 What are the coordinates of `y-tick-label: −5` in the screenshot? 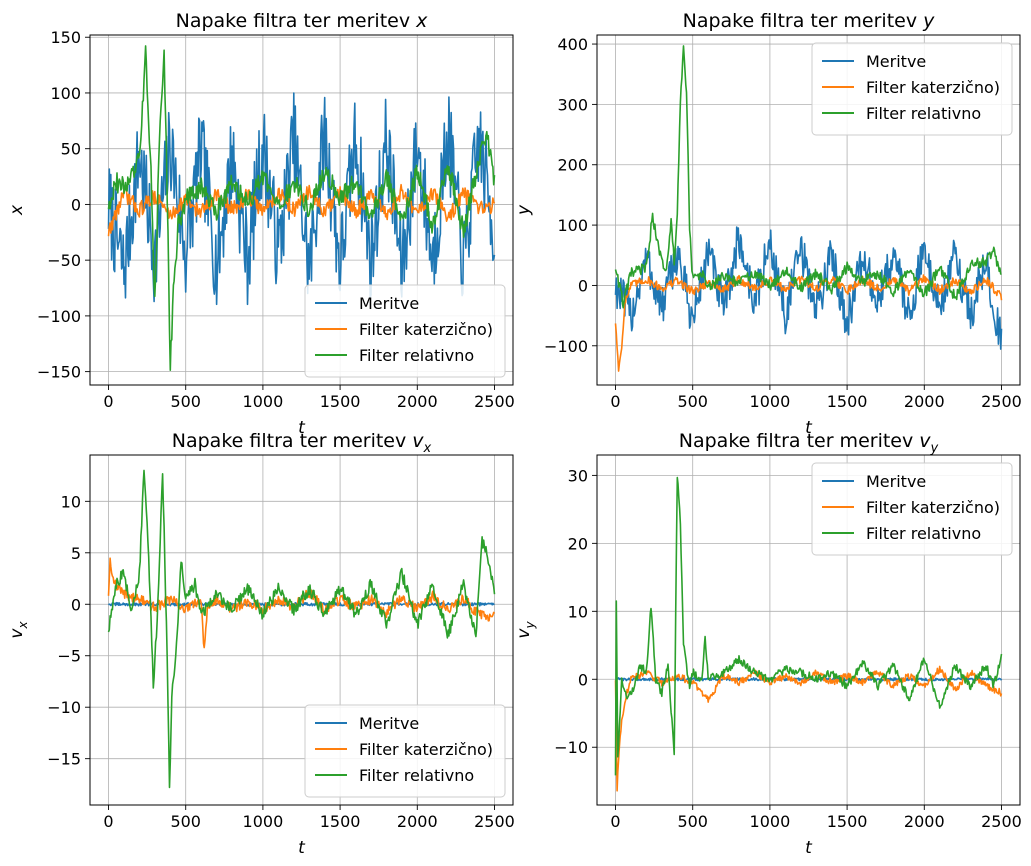 It's located at (69, 656).